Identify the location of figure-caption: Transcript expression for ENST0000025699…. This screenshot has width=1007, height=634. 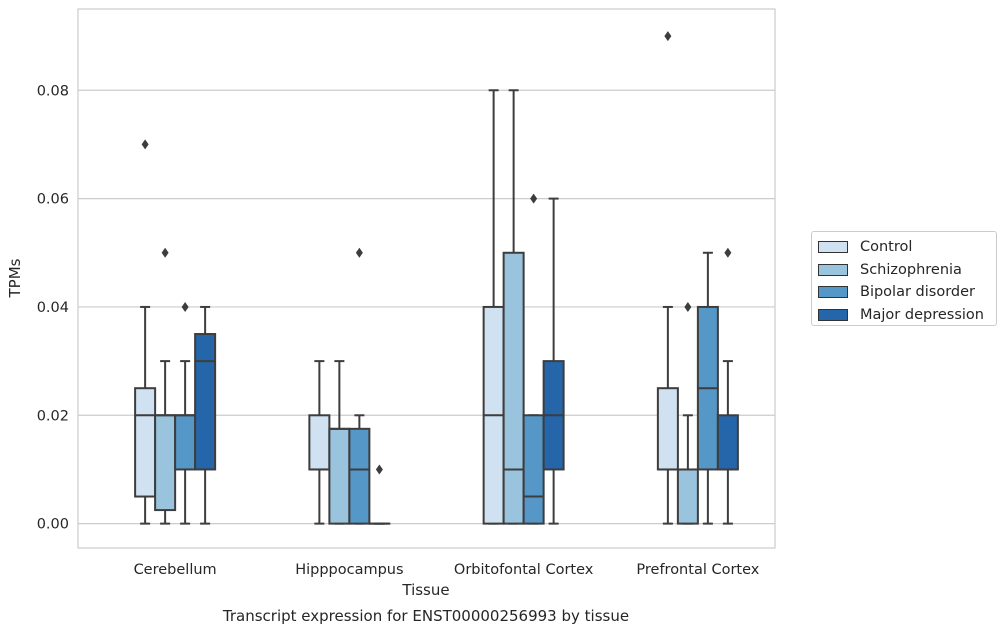
(426, 616).